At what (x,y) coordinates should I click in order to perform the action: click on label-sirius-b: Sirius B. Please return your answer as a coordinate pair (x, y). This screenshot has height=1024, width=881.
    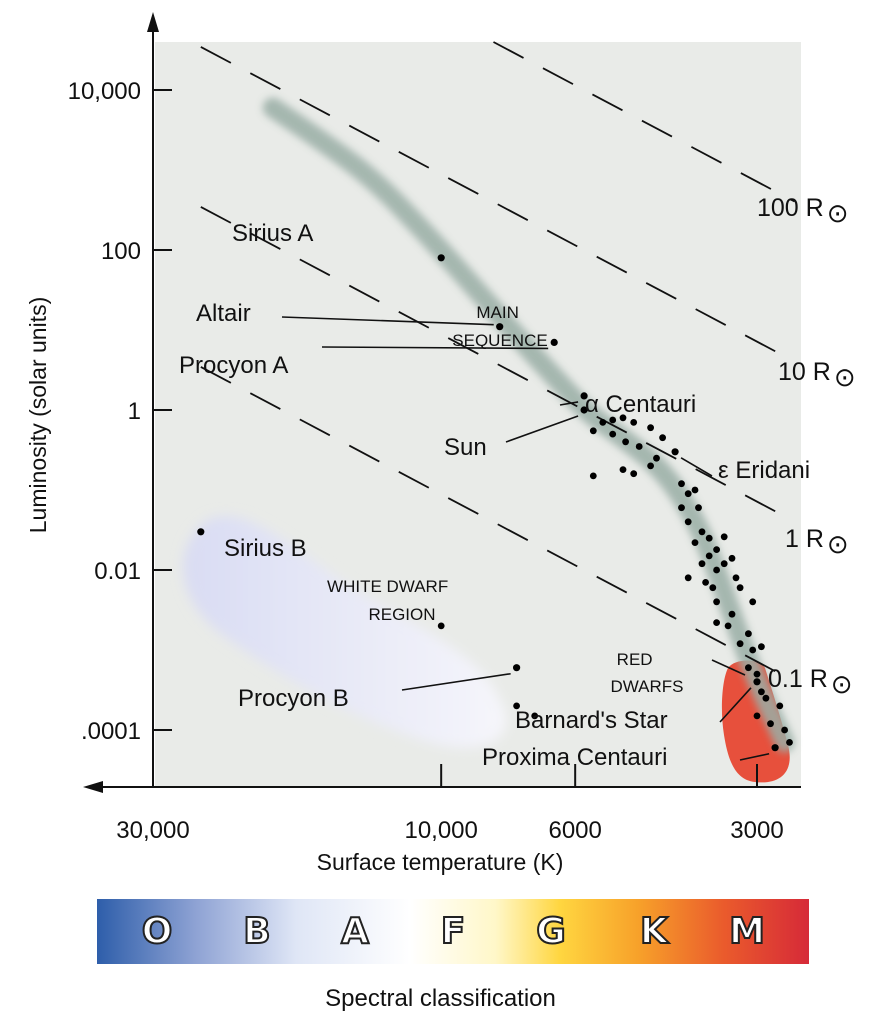
    Looking at the image, I should click on (265, 548).